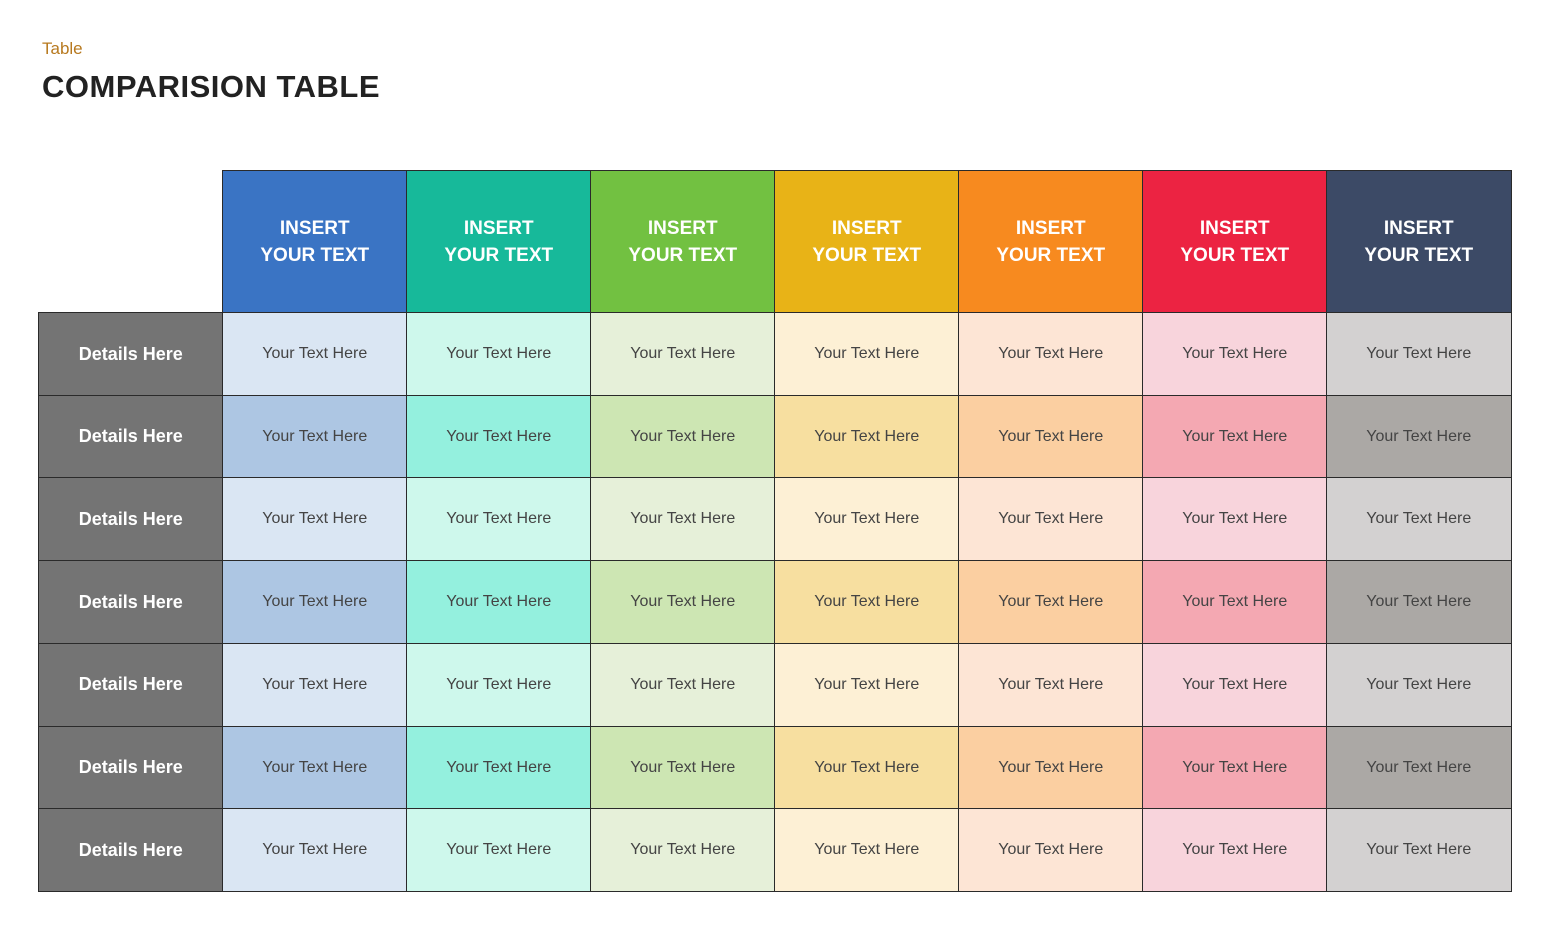  Describe the element at coordinates (211, 86) in the screenshot. I see `title: COMPARISION TABLE` at that location.